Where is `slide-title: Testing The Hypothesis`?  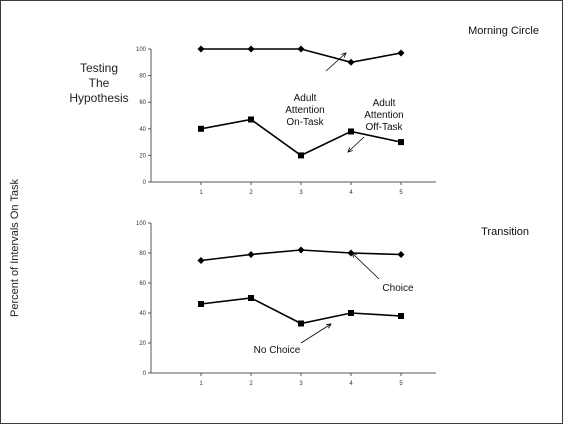 slide-title: Testing The Hypothesis is located at coordinates (99, 83).